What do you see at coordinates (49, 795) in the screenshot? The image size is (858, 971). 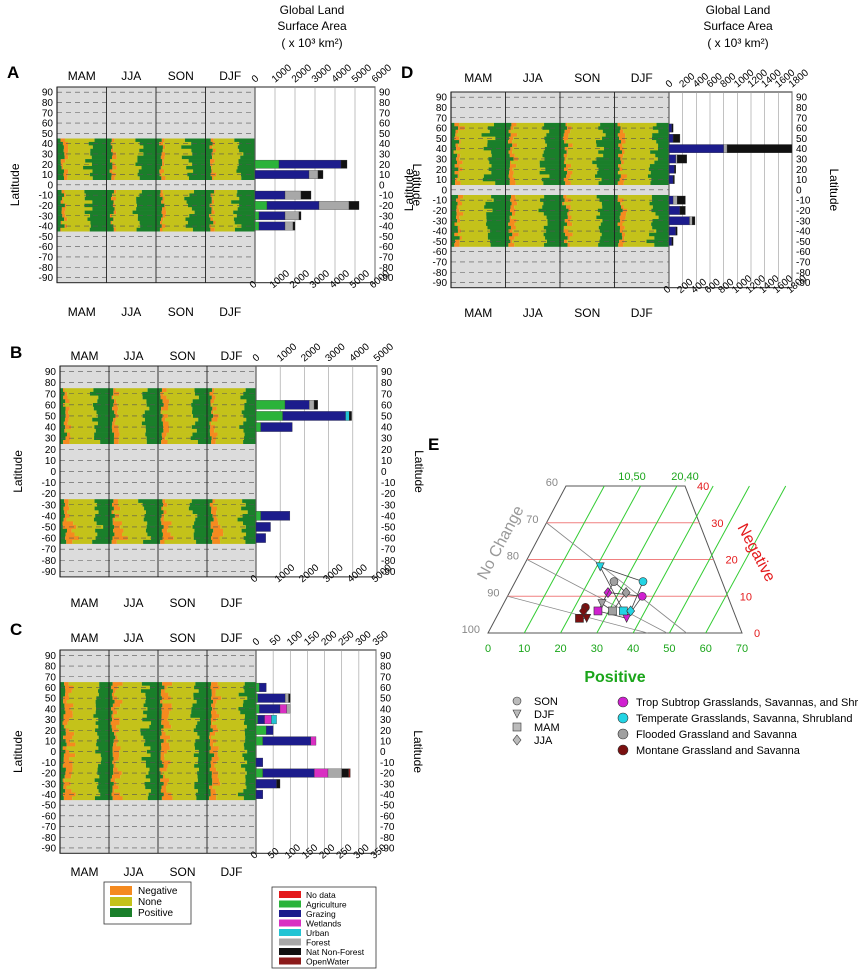 I see `lat-tick-label: -40` at bounding box center [49, 795].